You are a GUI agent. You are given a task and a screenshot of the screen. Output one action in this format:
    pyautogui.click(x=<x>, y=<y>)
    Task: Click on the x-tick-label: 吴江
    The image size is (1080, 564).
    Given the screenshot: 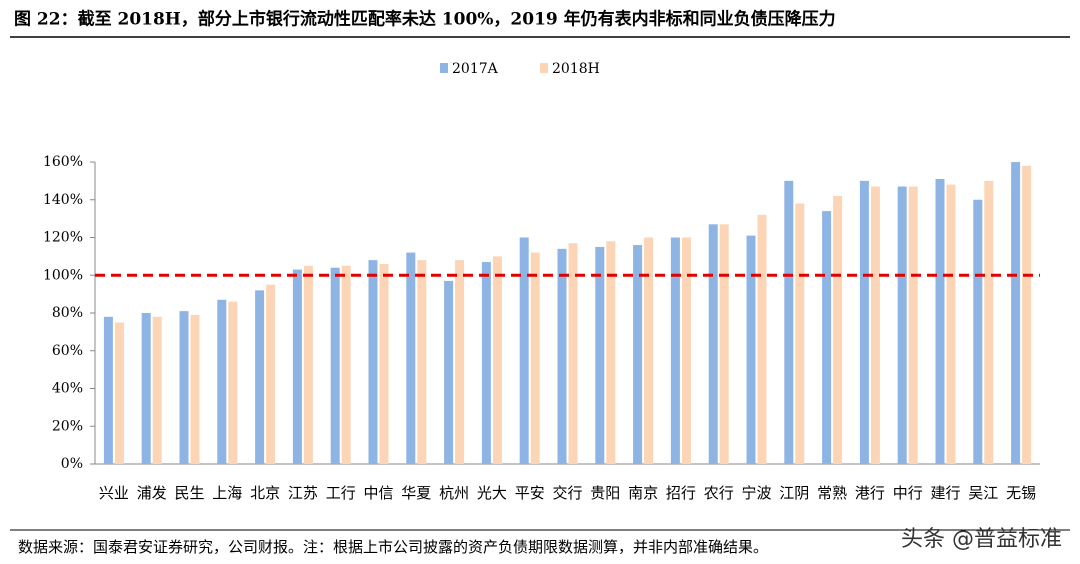 What is the action you would take?
    pyautogui.click(x=983, y=493)
    